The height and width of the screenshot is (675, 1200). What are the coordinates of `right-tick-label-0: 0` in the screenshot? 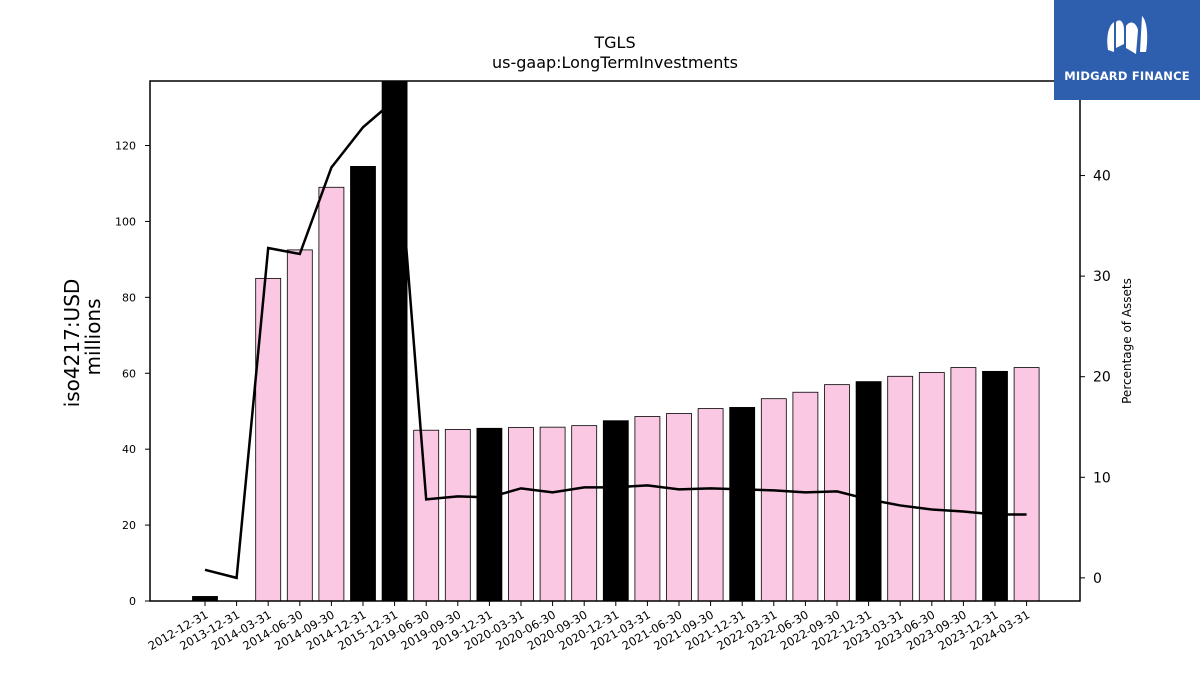 It's located at (1097, 579).